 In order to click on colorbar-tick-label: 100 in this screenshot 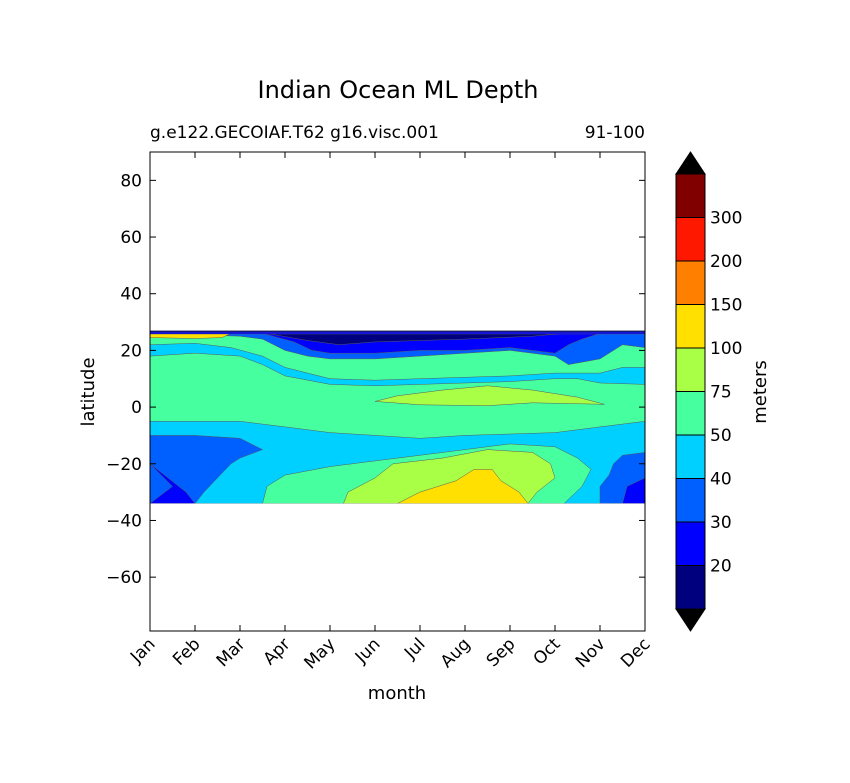, I will do `click(726, 349)`.